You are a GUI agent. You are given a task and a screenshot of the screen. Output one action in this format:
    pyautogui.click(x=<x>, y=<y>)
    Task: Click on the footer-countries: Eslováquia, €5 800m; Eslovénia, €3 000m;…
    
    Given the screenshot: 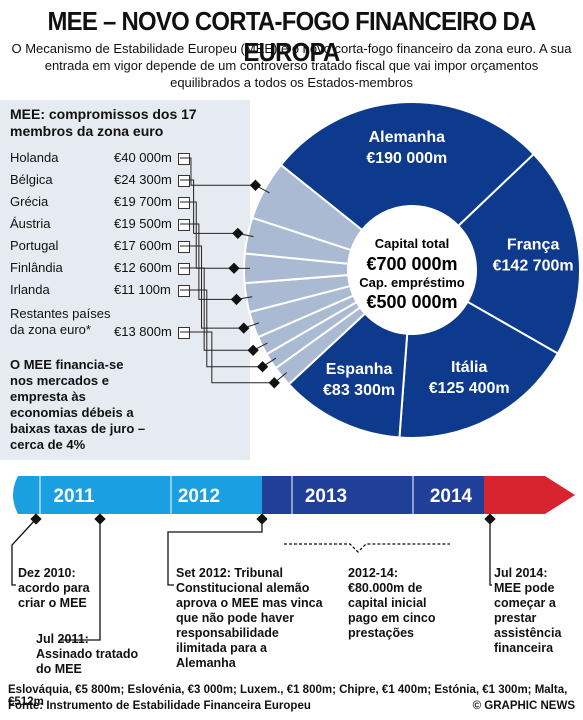 What is the action you would take?
    pyautogui.click(x=288, y=696)
    